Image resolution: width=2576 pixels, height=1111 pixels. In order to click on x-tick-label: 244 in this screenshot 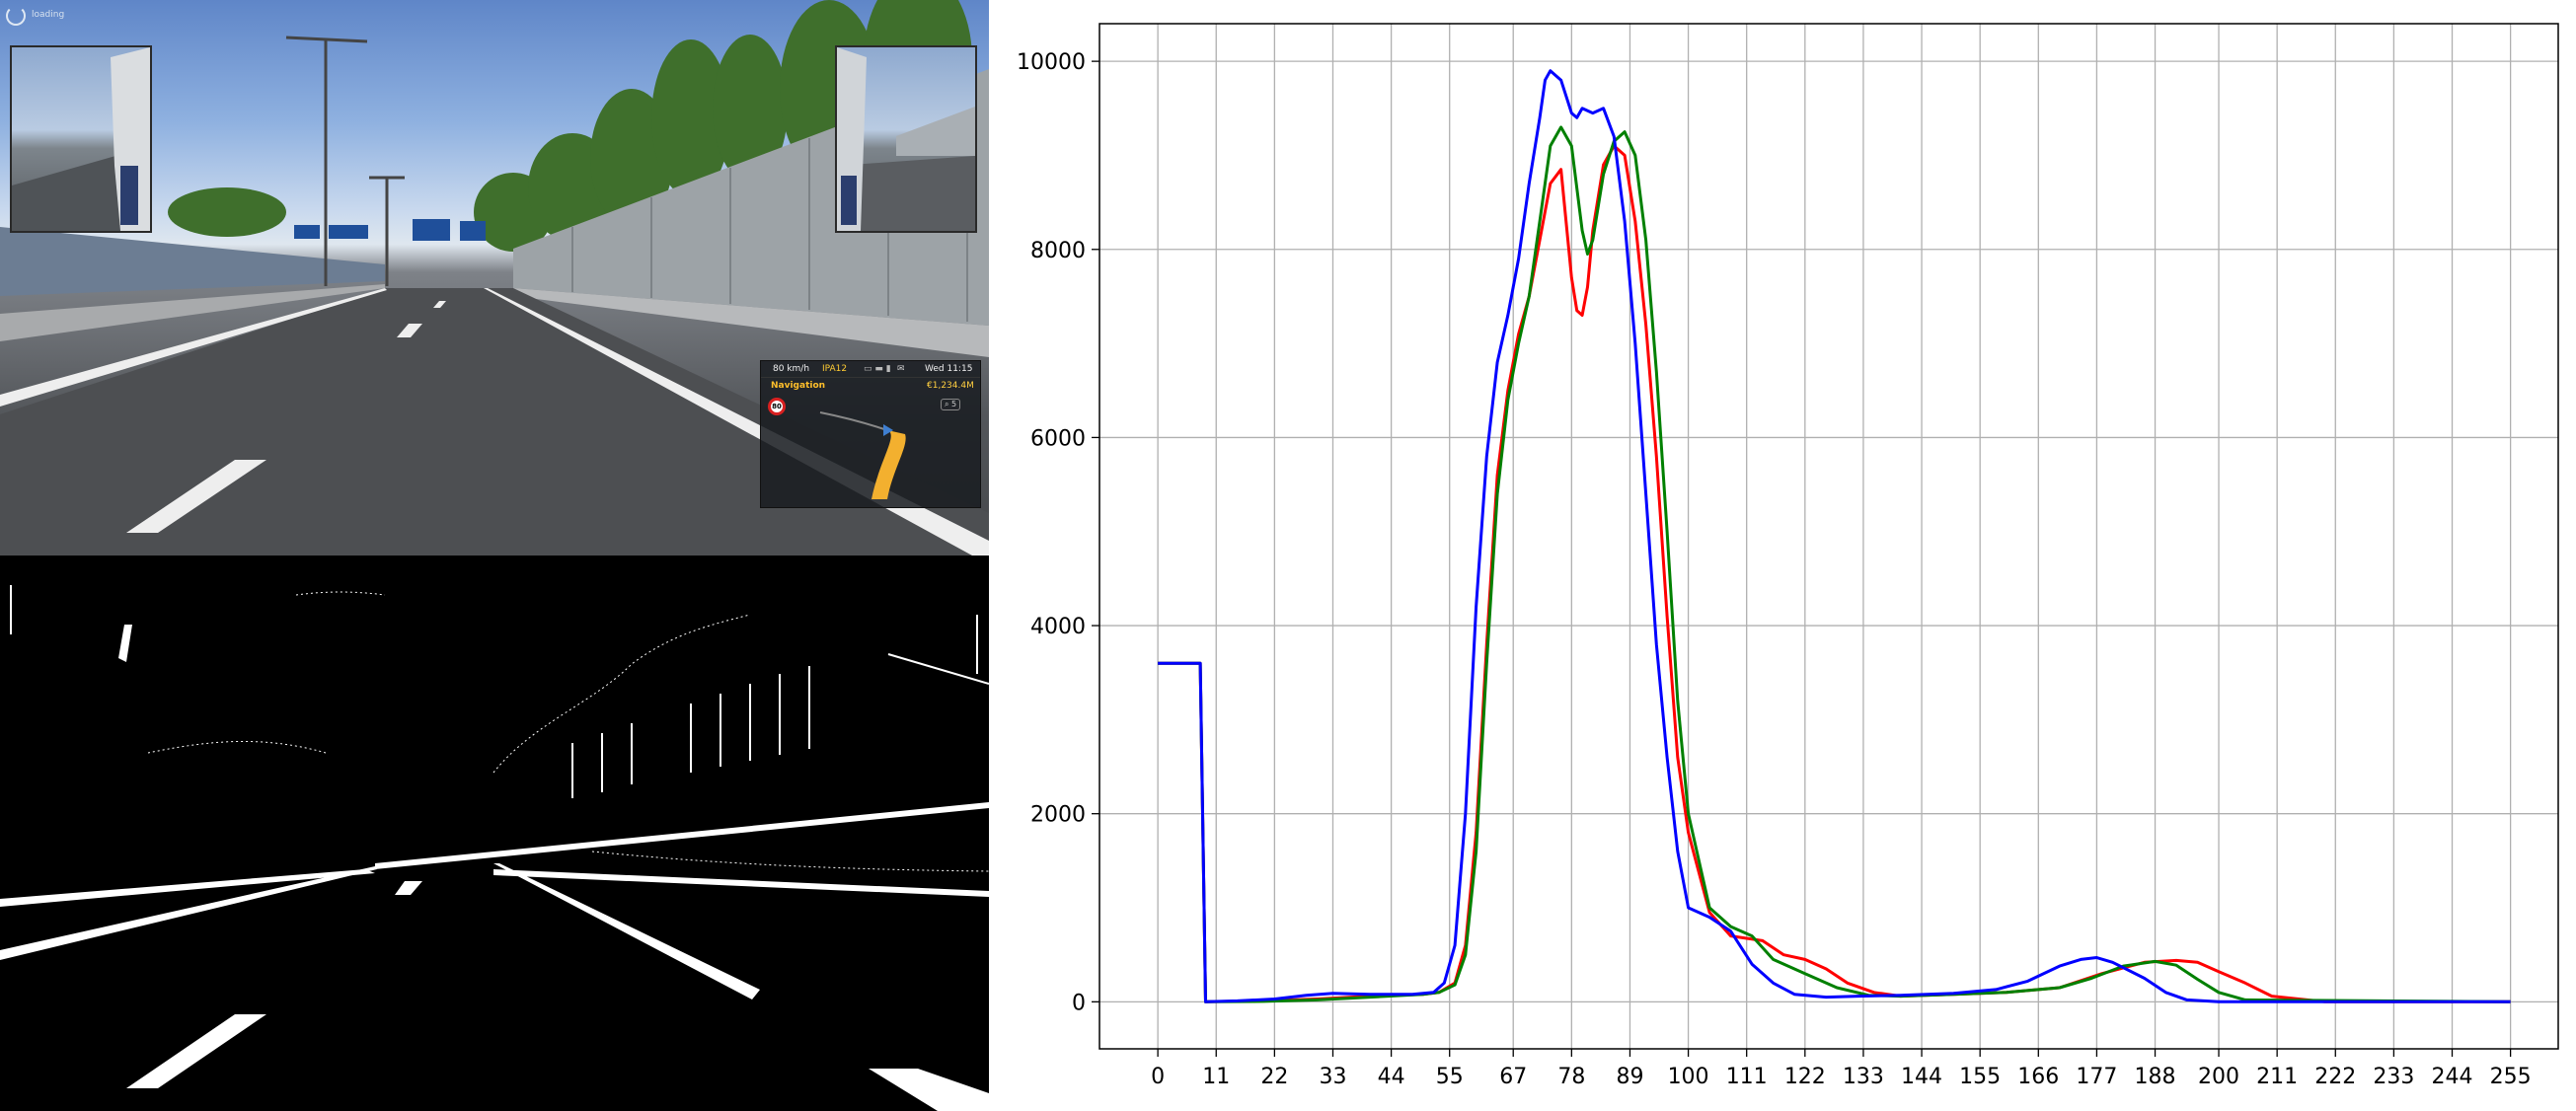, I will do `click(2452, 1077)`.